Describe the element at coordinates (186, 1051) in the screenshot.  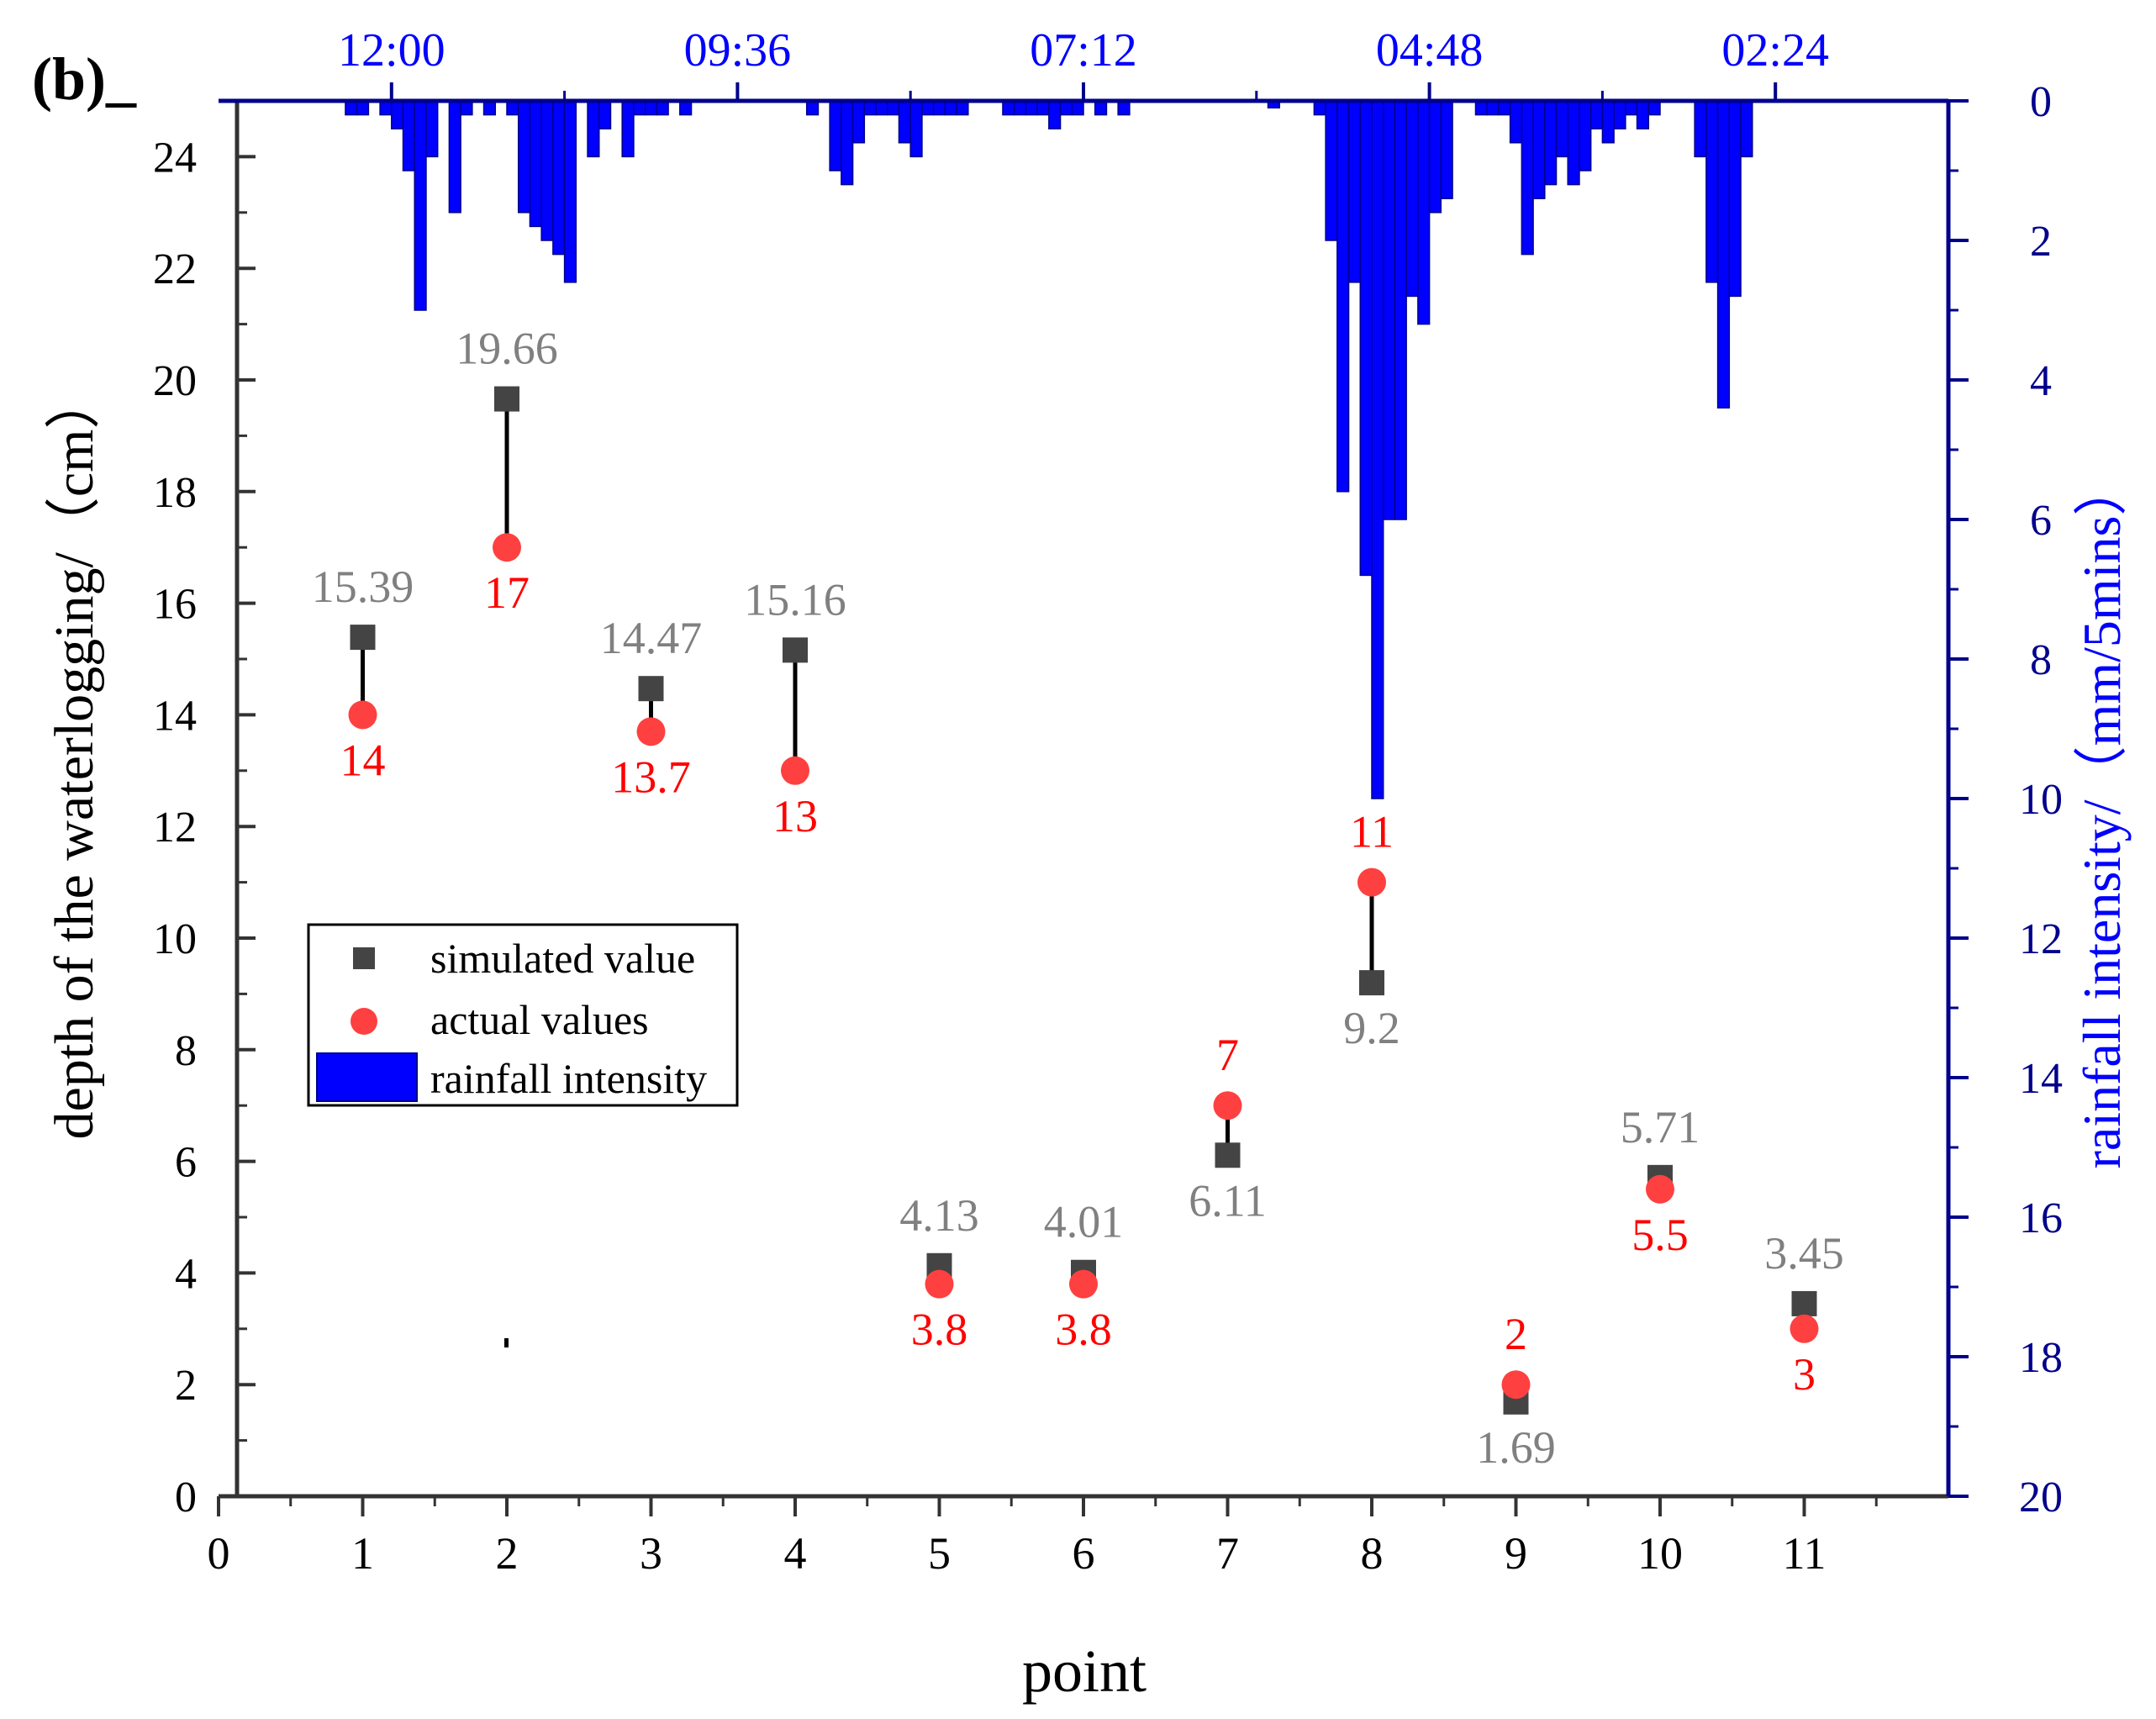
I see `y-tick-label: 8` at that location.